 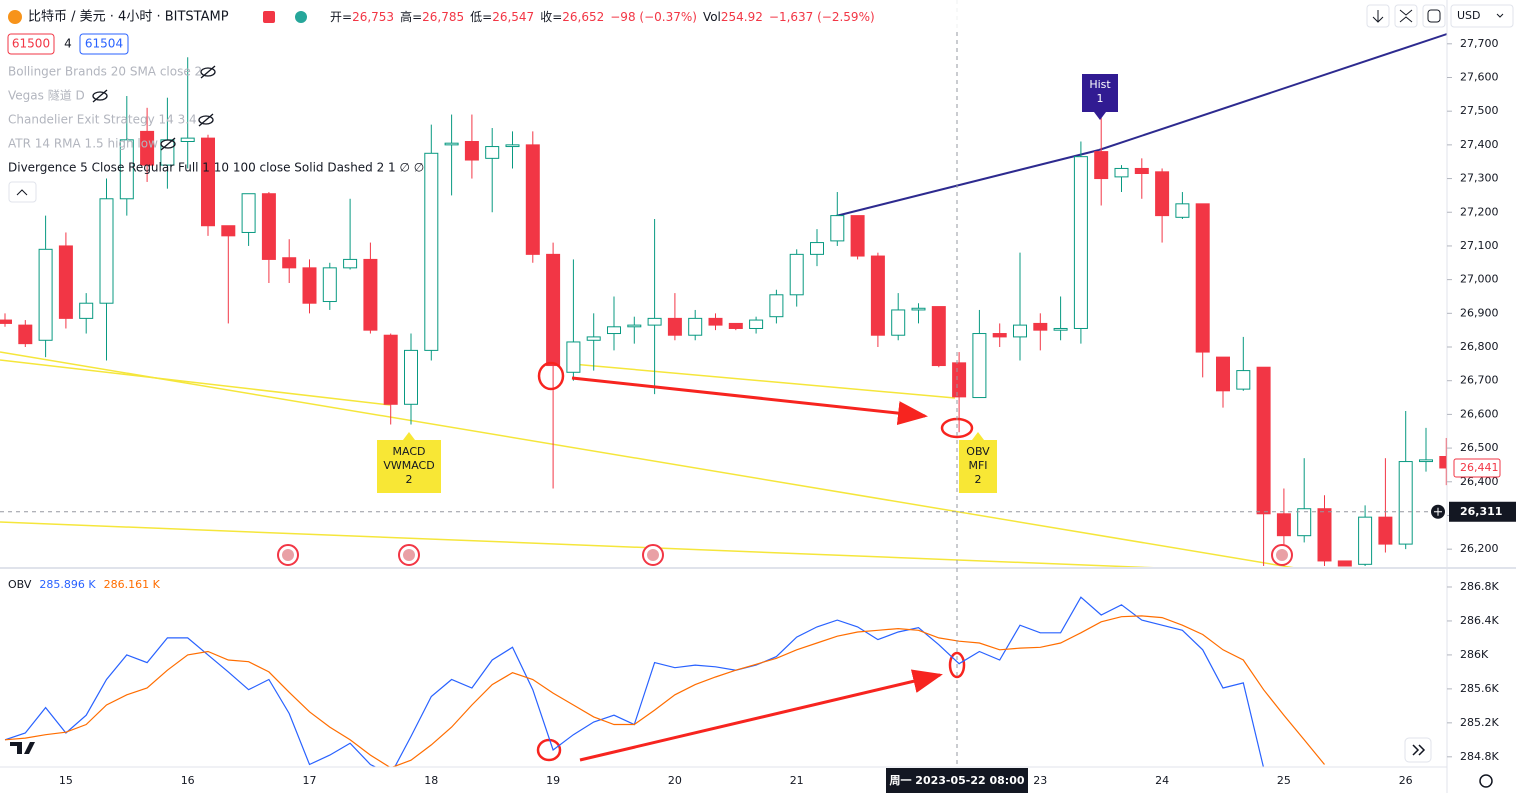 What do you see at coordinates (785, 555) in the screenshot?
I see `flag-icons` at bounding box center [785, 555].